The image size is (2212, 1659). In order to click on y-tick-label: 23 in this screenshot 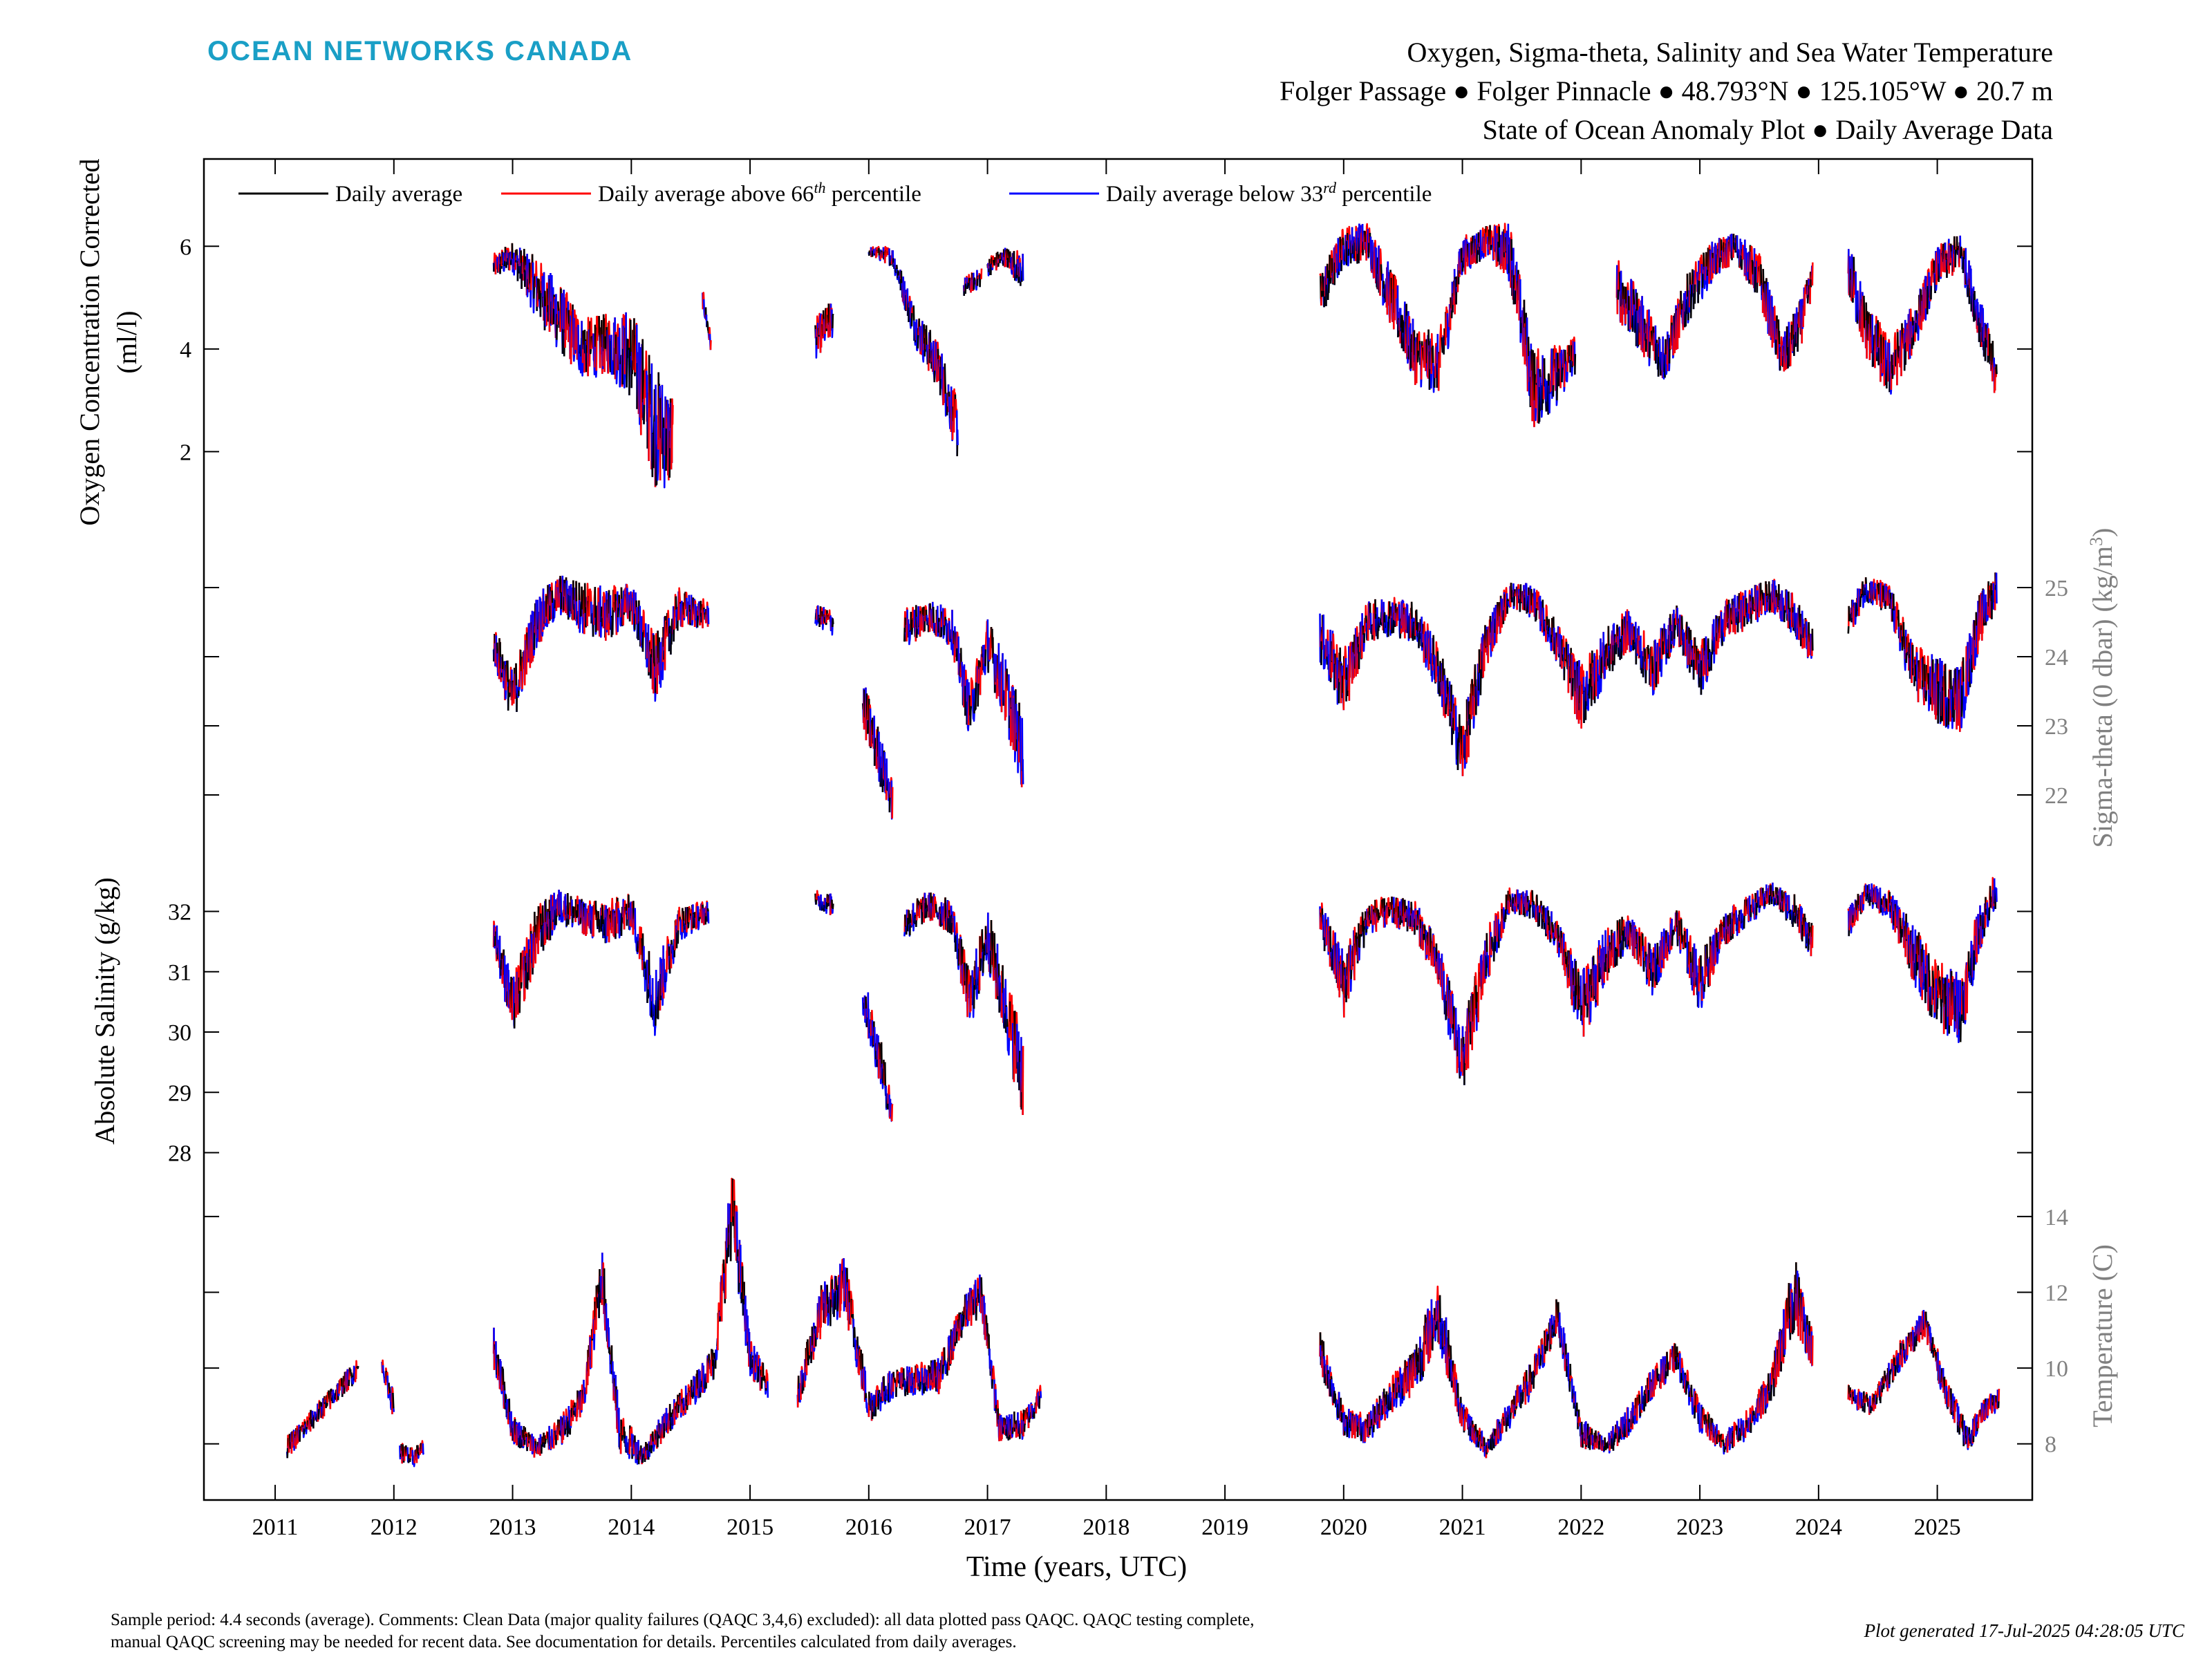, I will do `click(2056, 727)`.